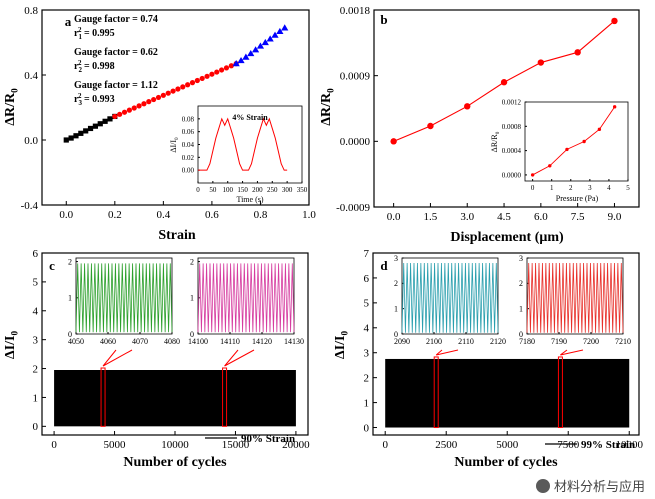  What do you see at coordinates (512, 127) in the screenshot?
I see `y-tick-label: 0.0008` at bounding box center [512, 127].